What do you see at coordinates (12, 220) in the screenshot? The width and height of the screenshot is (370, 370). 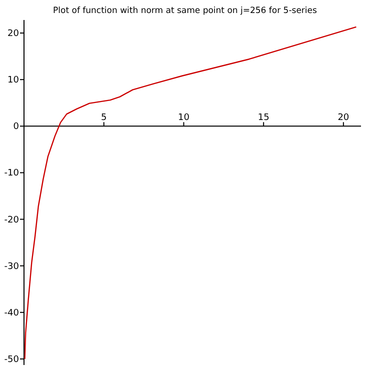 I see `y-tick-label: -20` at bounding box center [12, 220].